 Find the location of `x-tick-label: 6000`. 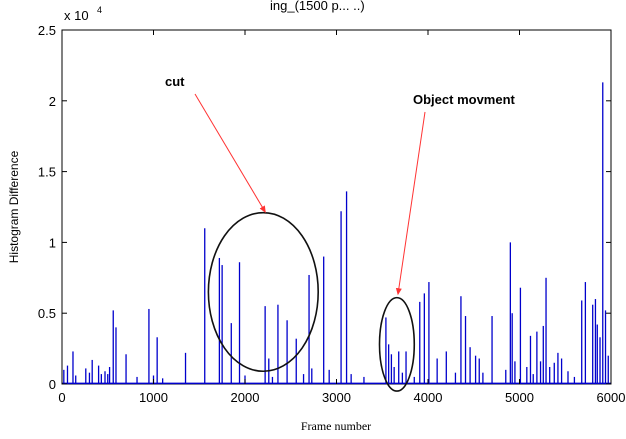

x-tick-label: 6000 is located at coordinates (611, 397).